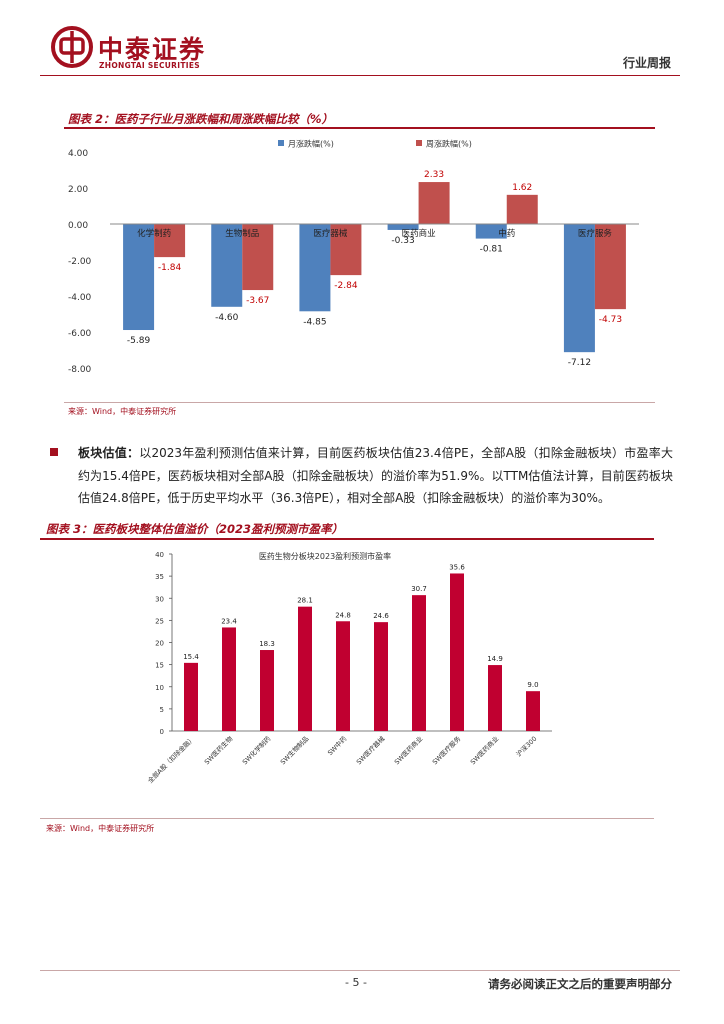 The image size is (724, 1024). What do you see at coordinates (359, 402) in the screenshot?
I see `figure2-bottom-rule` at bounding box center [359, 402].